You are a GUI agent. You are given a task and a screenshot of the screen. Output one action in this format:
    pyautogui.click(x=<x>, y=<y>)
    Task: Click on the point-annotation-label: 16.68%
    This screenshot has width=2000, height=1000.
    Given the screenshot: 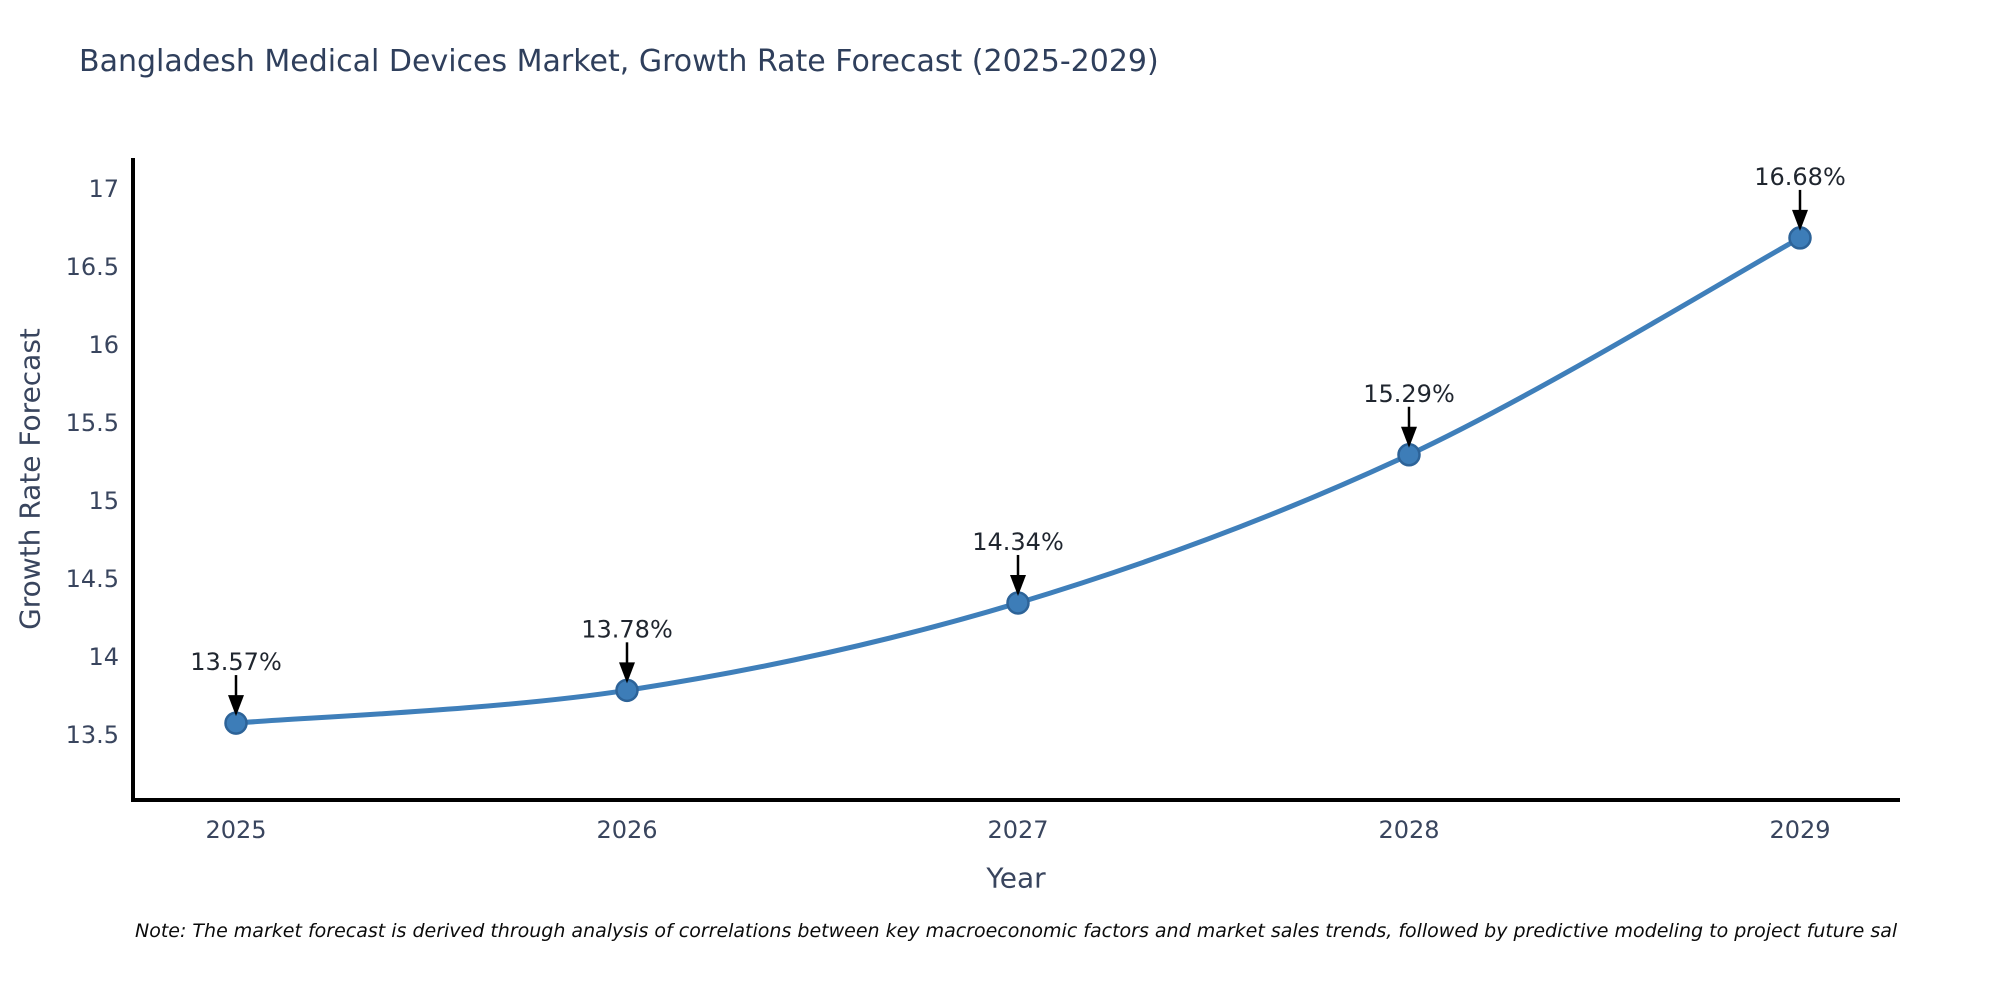 What is the action you would take?
    pyautogui.click(x=1800, y=177)
    